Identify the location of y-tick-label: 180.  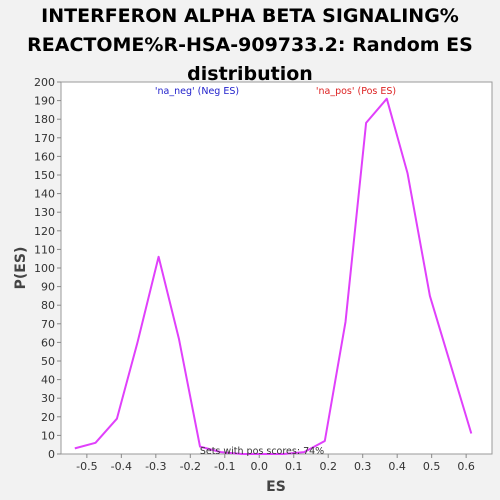
(44, 119).